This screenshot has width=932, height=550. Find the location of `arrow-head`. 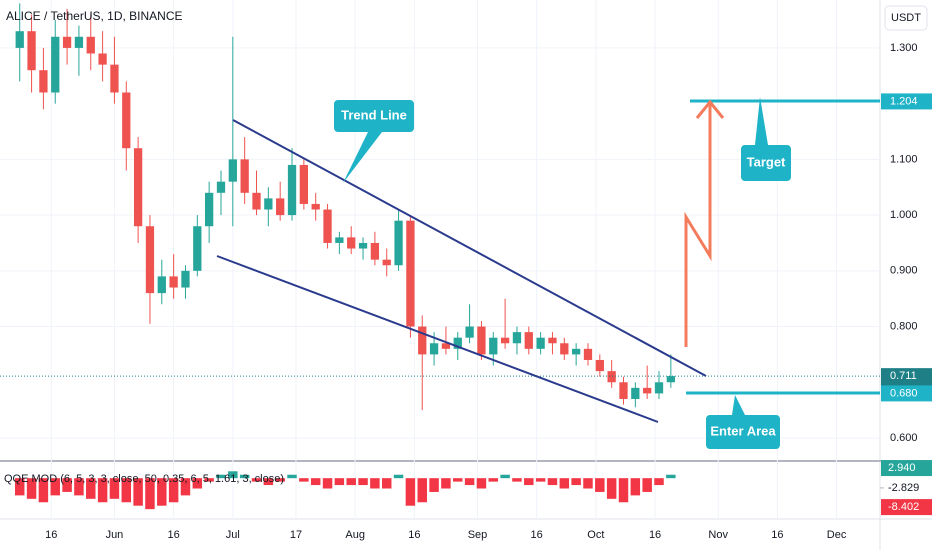

arrow-head is located at coordinates (710, 109).